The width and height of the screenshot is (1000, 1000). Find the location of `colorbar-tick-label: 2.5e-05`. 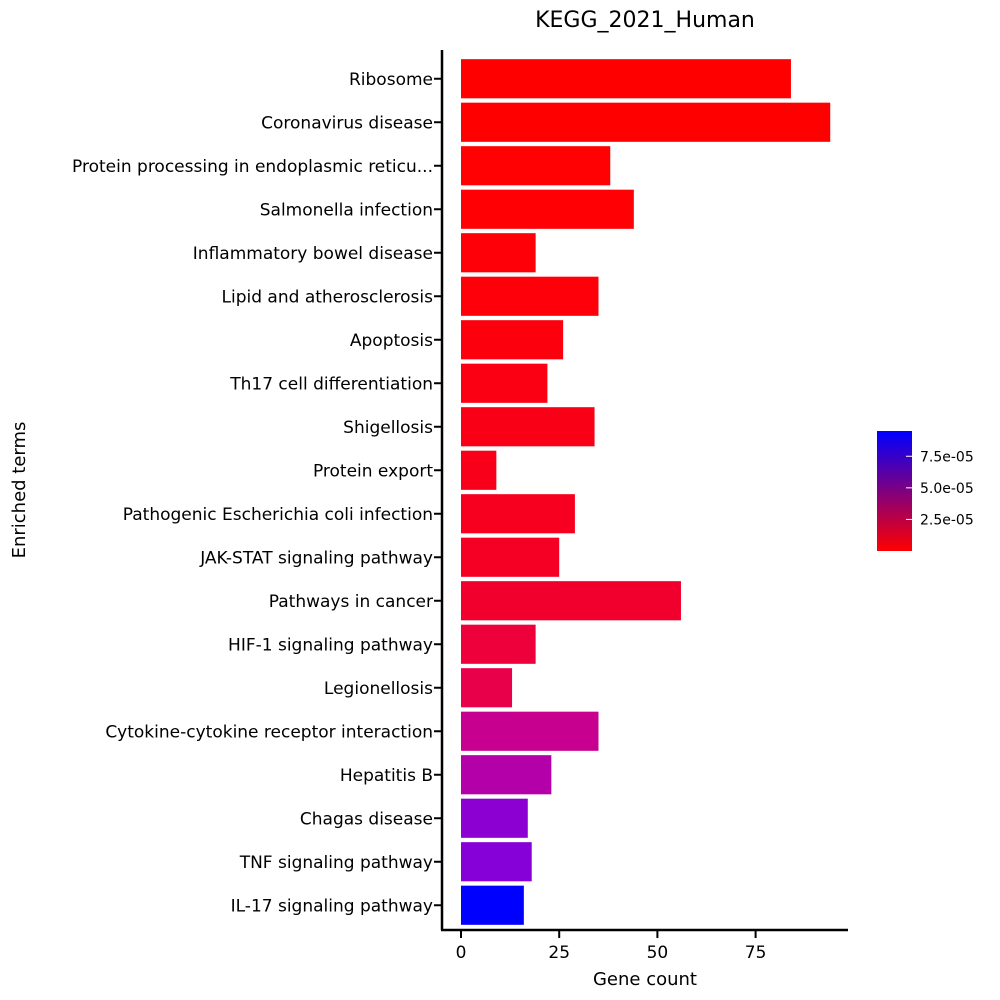

colorbar-tick-label: 2.5e-05 is located at coordinates (947, 520).